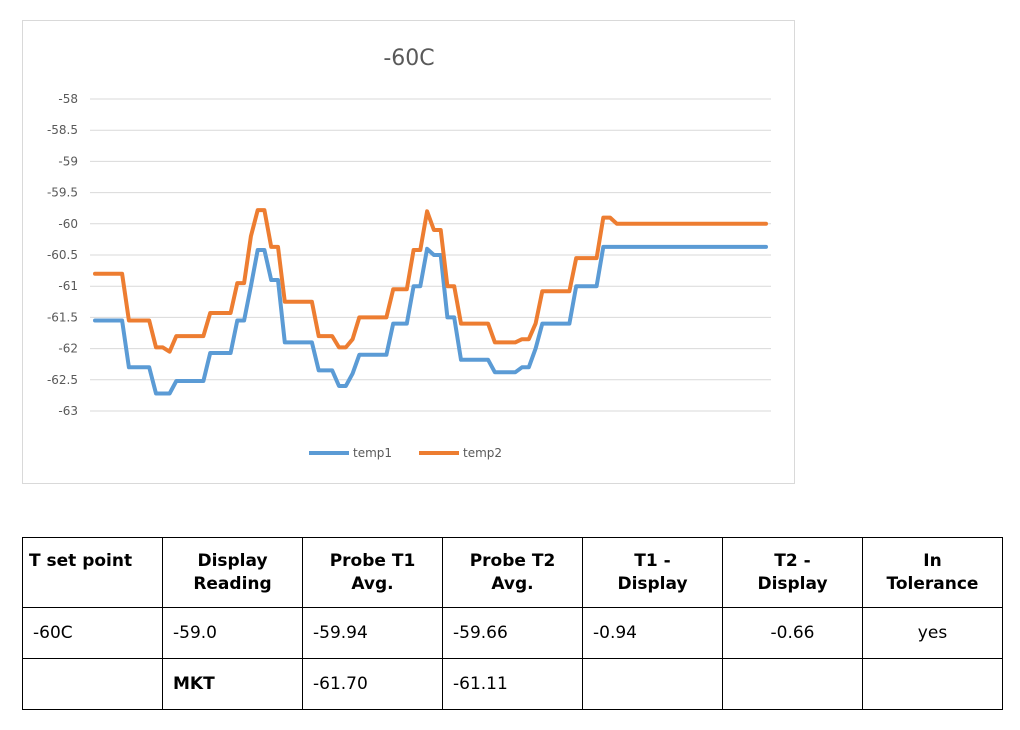 The image size is (1020, 730). What do you see at coordinates (68, 99) in the screenshot?
I see `y-tick-label: -58` at bounding box center [68, 99].